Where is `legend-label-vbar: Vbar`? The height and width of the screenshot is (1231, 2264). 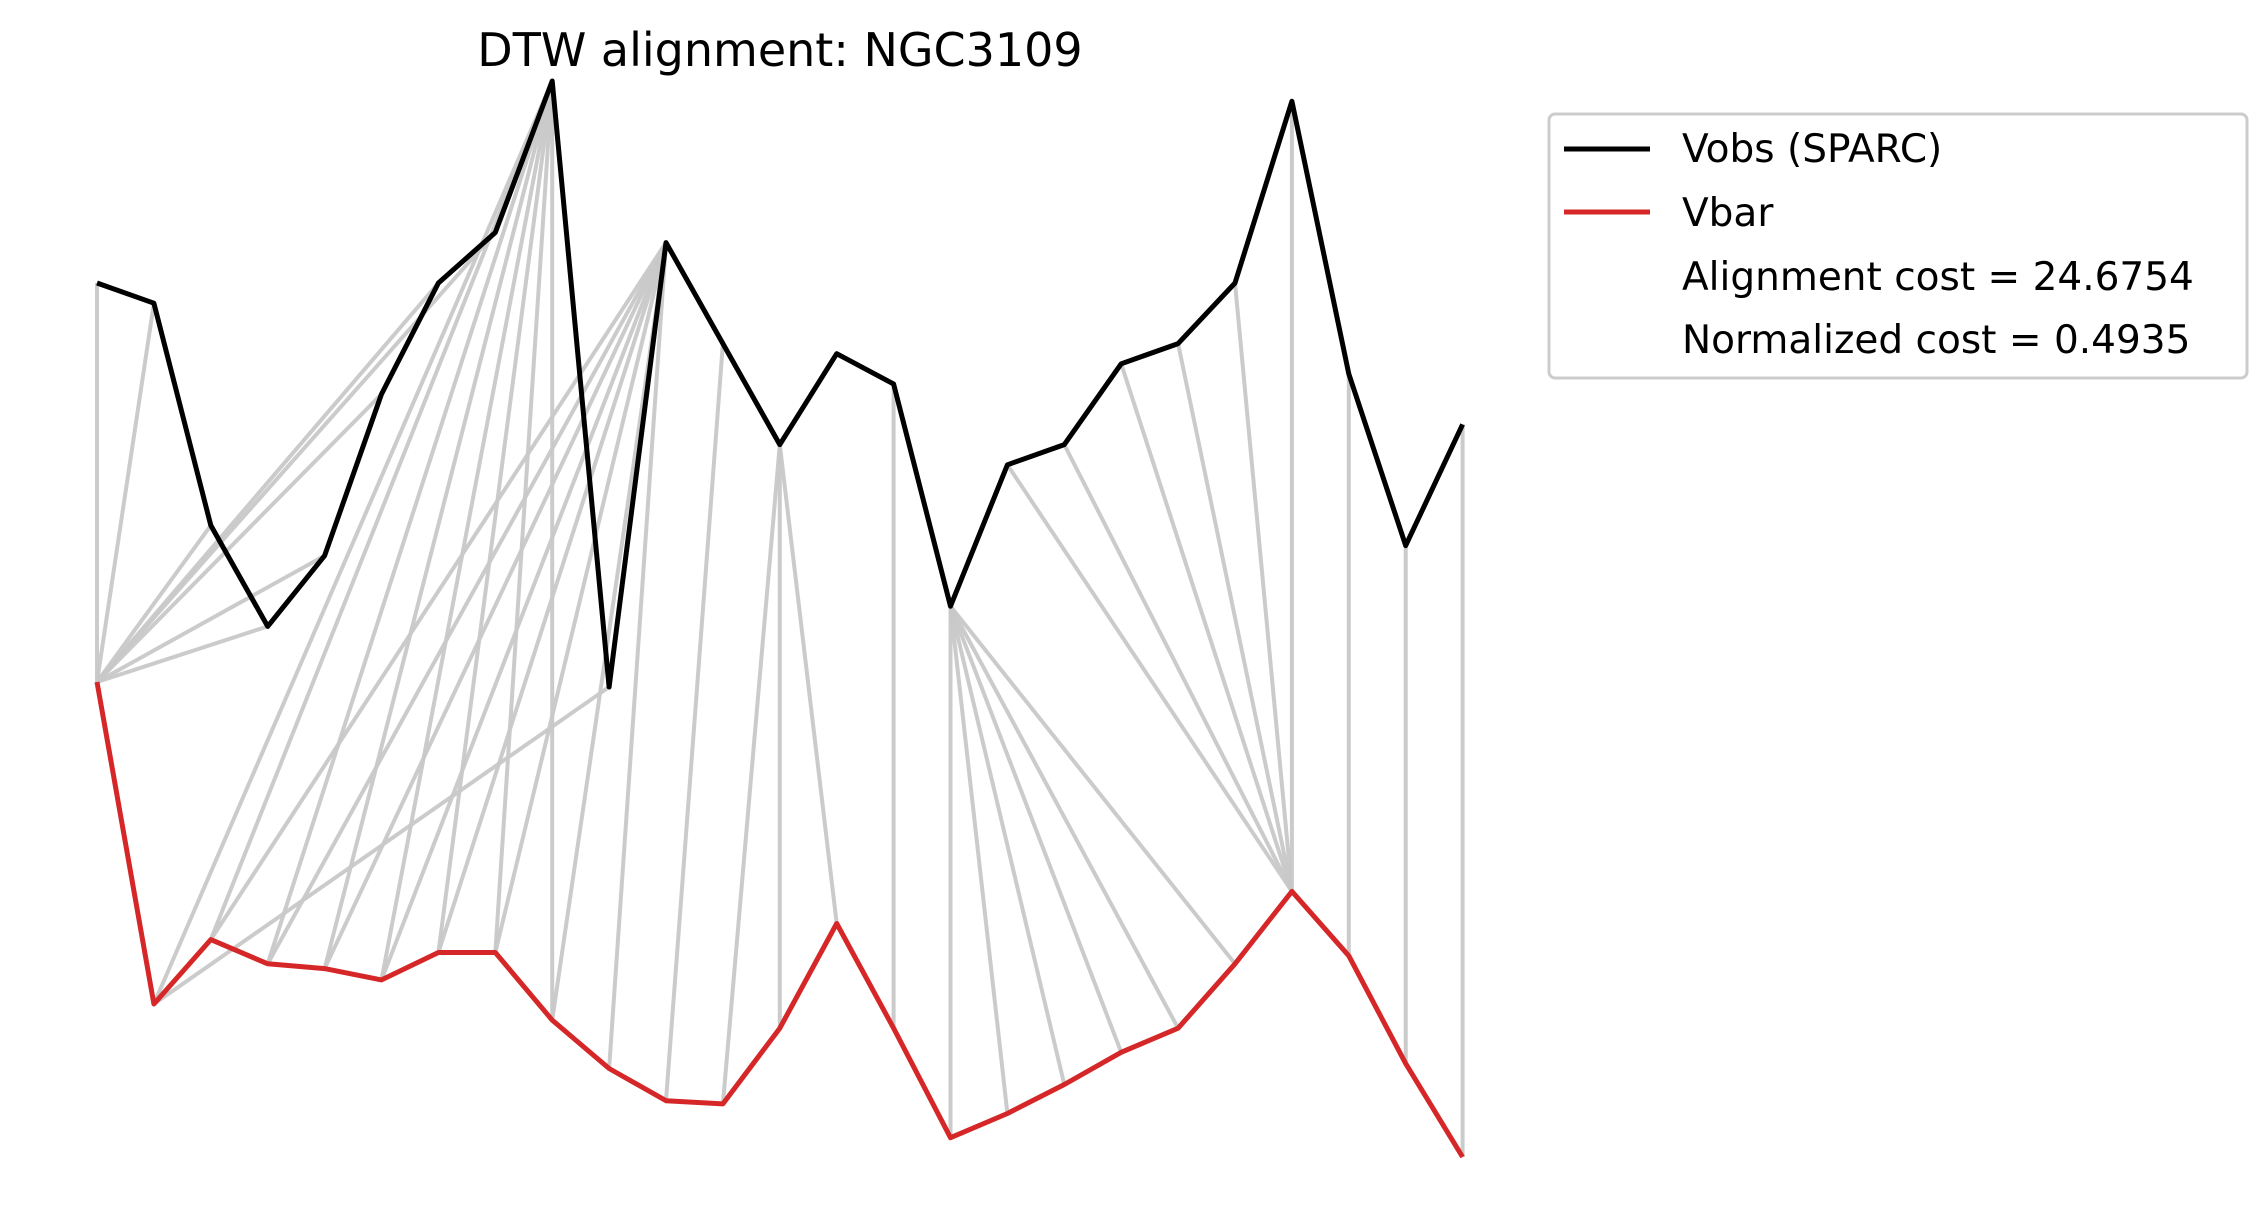
legend-label-vbar: Vbar is located at coordinates (1728, 213).